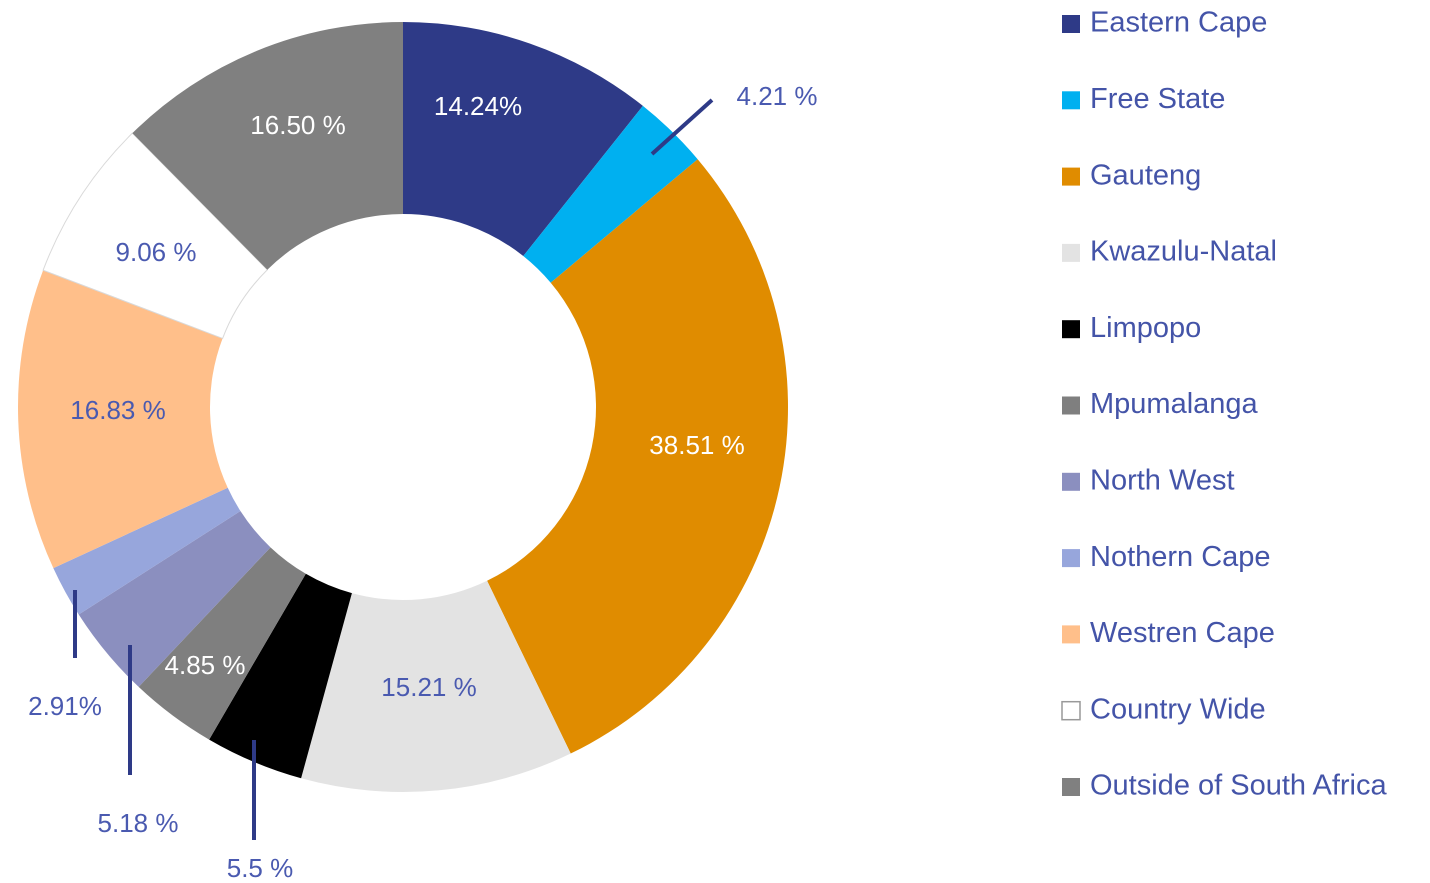 The height and width of the screenshot is (883, 1430). What do you see at coordinates (478, 106) in the screenshot?
I see `data-label: 14.24%` at bounding box center [478, 106].